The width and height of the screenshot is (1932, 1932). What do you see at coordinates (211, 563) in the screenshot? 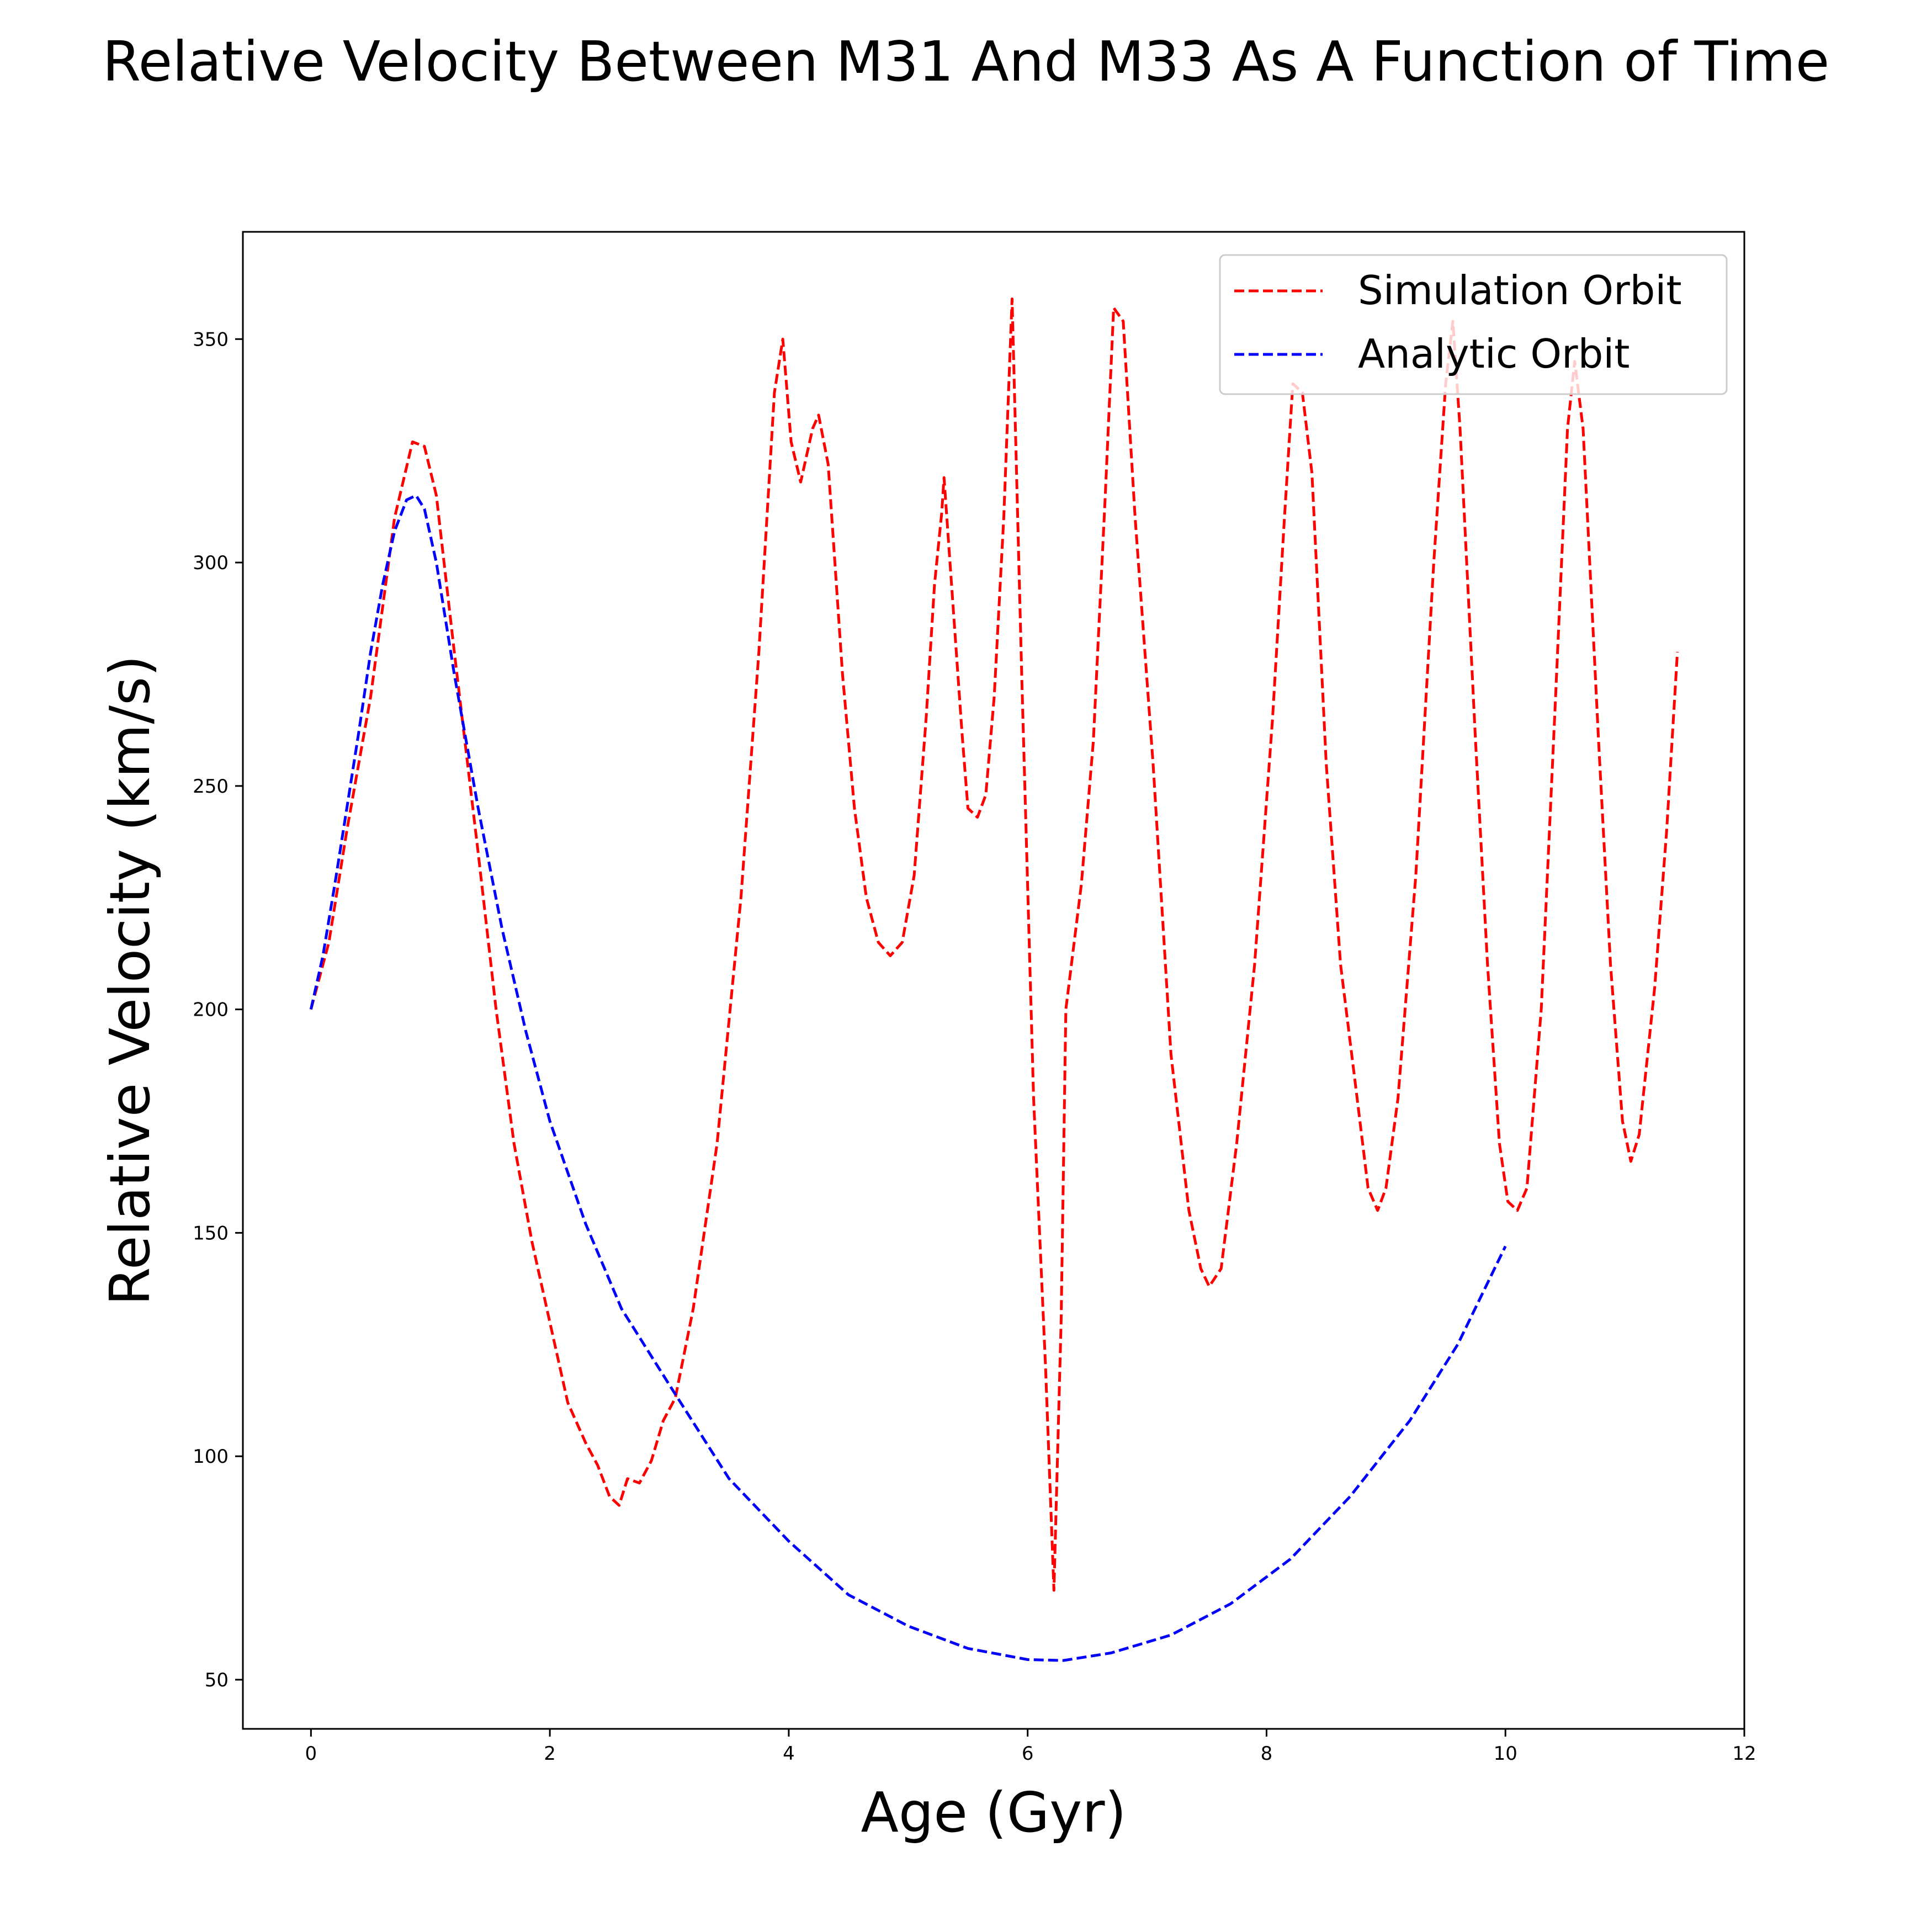
I see `y-tick-label: 300` at bounding box center [211, 563].